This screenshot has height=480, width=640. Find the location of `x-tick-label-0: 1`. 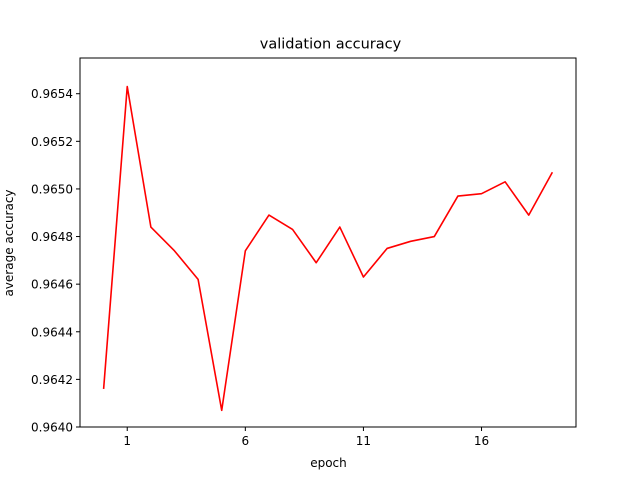

x-tick-label-0: 1 is located at coordinates (127, 441).